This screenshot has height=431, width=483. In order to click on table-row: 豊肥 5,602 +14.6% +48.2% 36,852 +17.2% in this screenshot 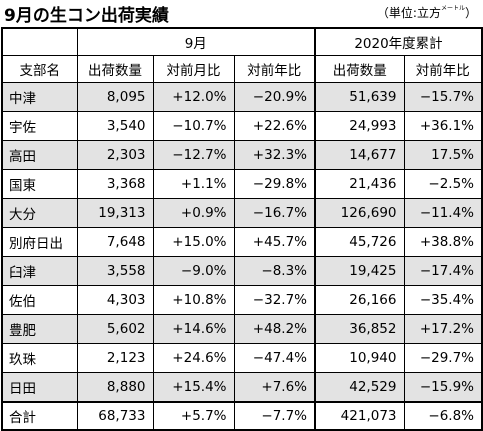, I will do `click(242, 329)`.